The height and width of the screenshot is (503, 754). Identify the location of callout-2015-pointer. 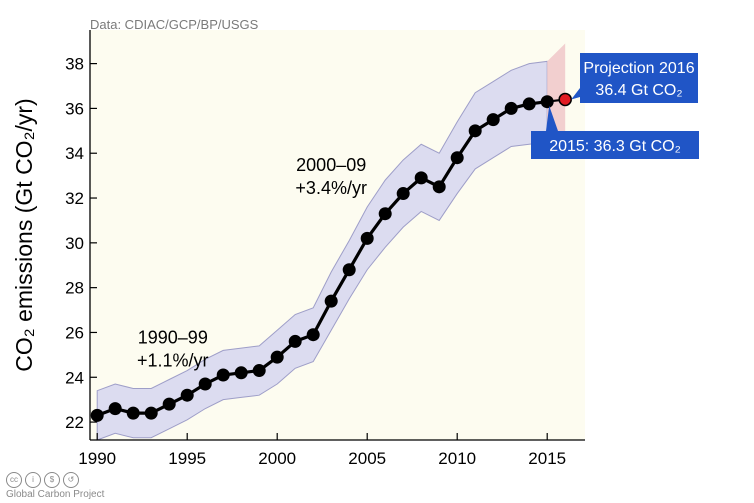
(552, 118).